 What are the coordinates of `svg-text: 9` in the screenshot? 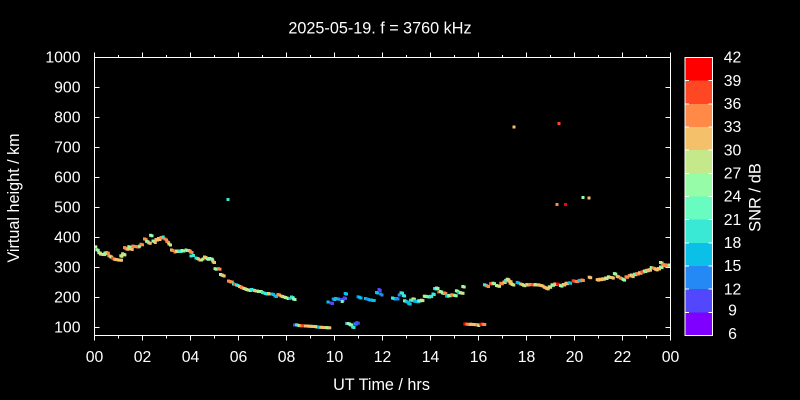 It's located at (732, 311).